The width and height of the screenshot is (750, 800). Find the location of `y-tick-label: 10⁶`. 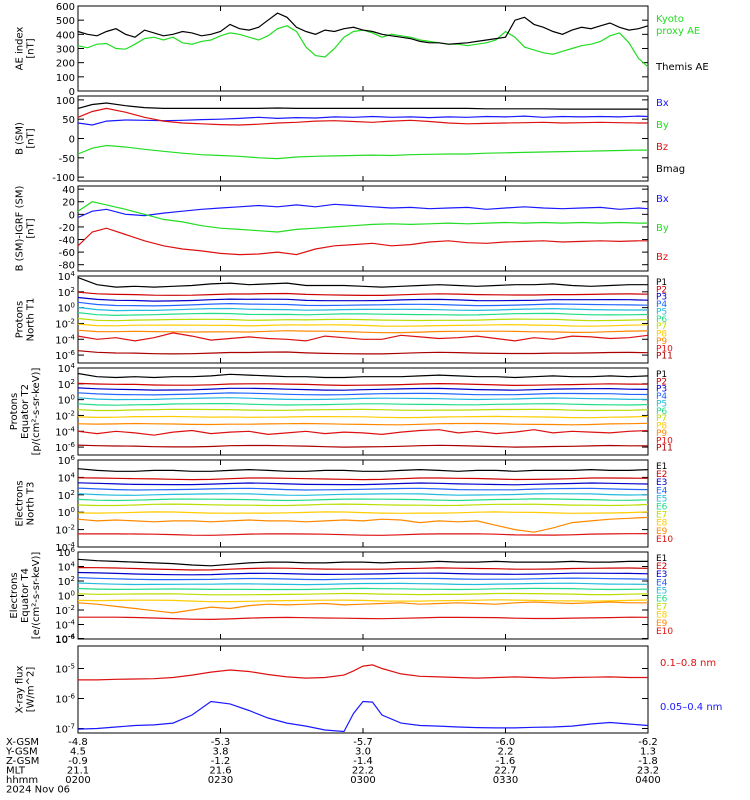

y-tick-label: 10⁶ is located at coordinates (67, 552).